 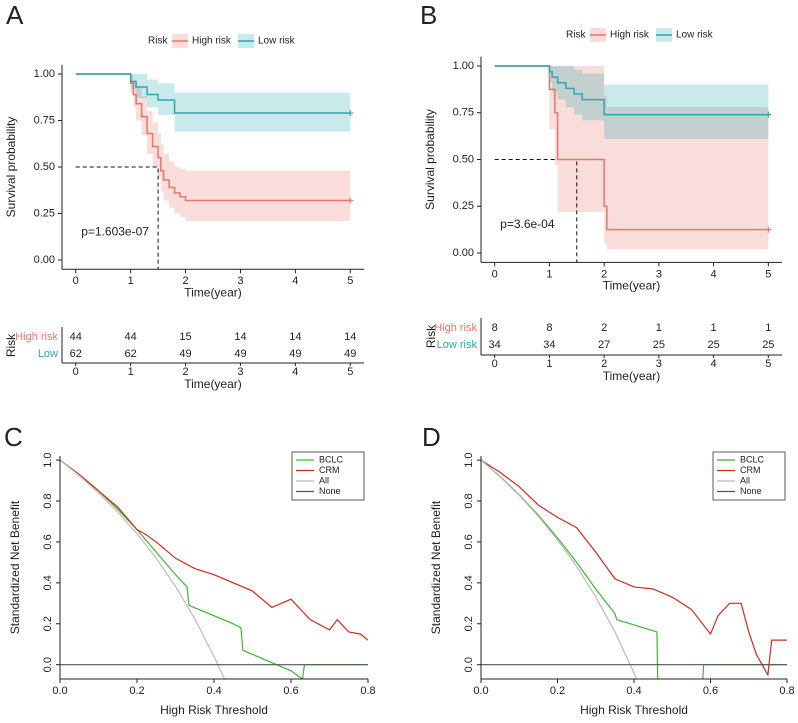 What do you see at coordinates (44, 260) in the screenshot?
I see `y-tick-label: 0.00` at bounding box center [44, 260].